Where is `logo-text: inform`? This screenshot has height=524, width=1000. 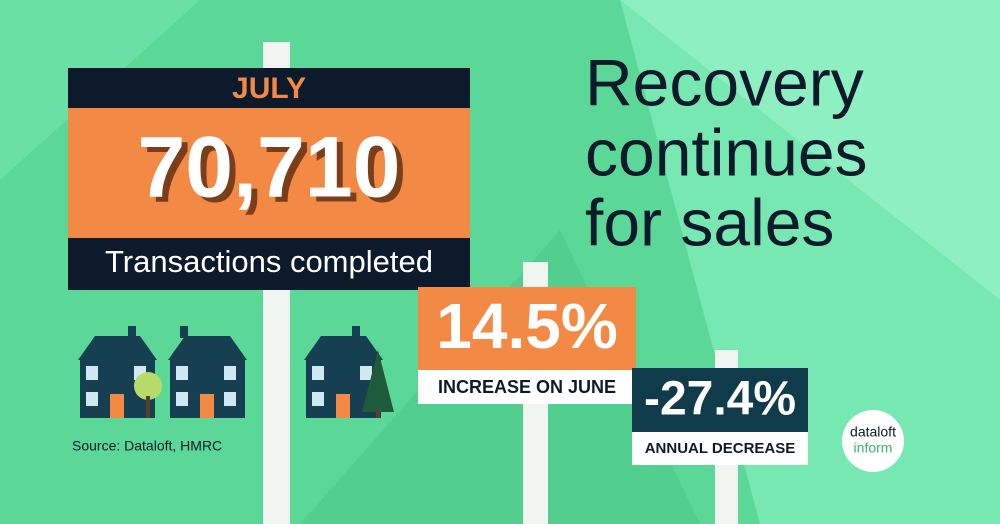 logo-text: inform is located at coordinates (873, 448).